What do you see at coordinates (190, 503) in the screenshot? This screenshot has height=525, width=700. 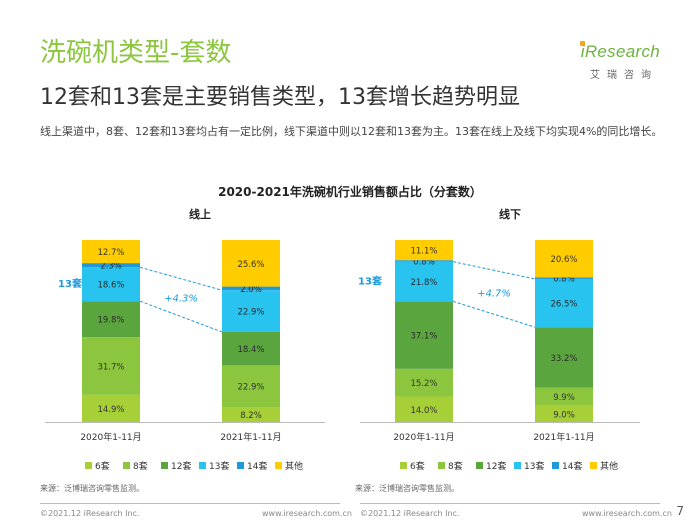 I see `footer-divider-left` at bounding box center [190, 503].